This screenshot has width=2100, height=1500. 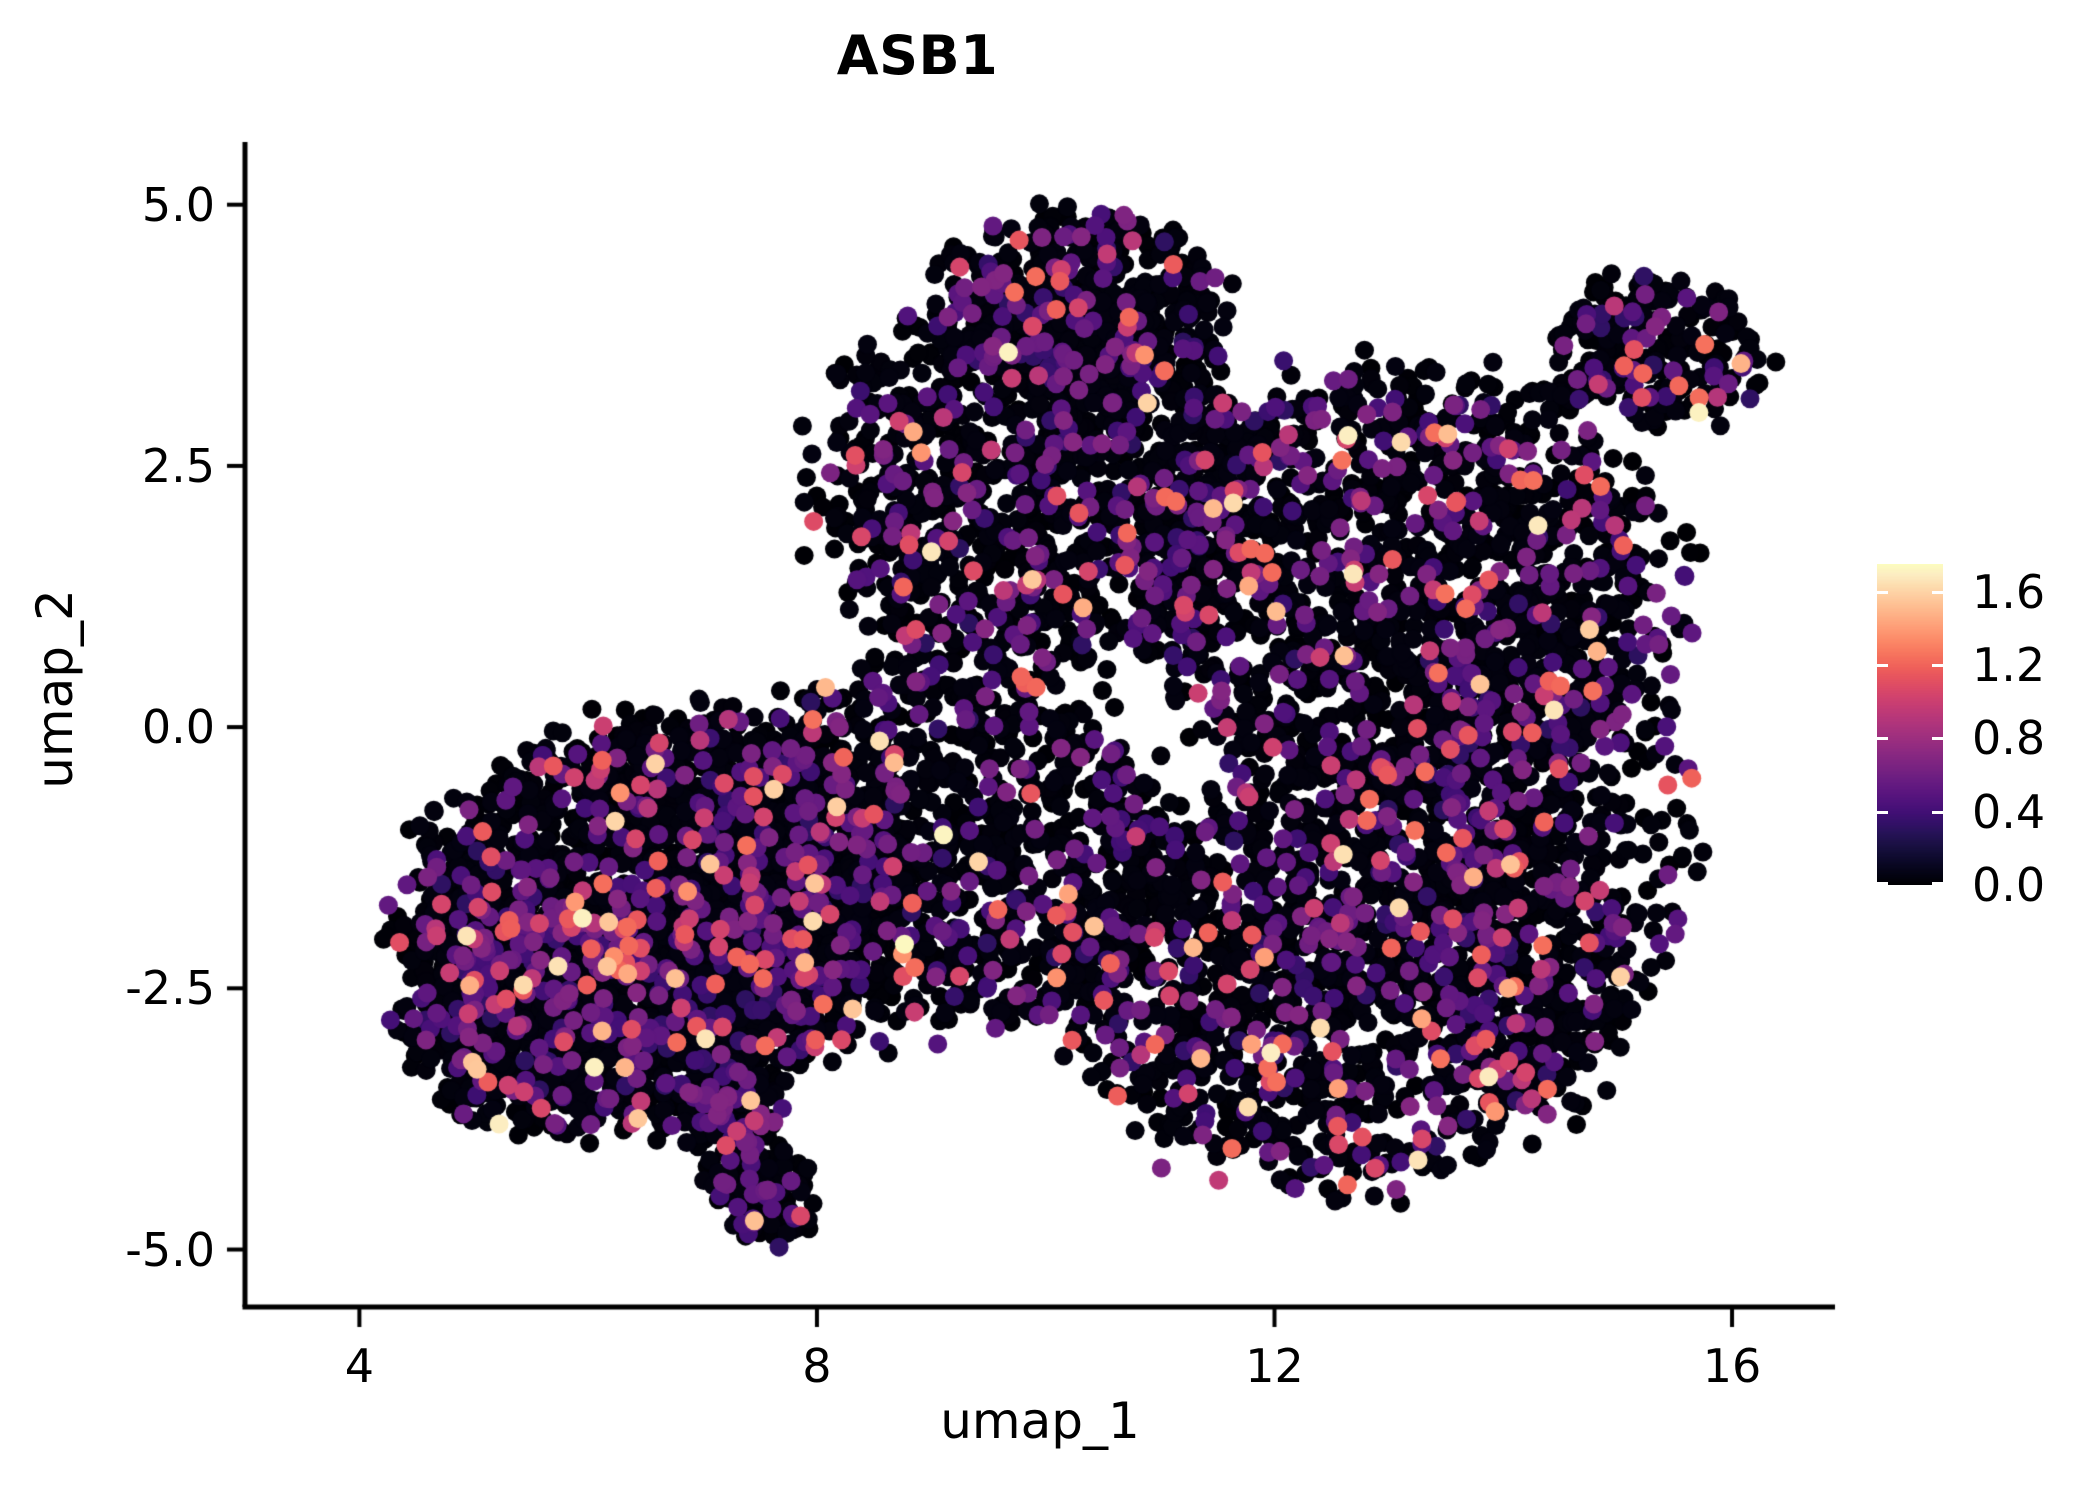 What do you see at coordinates (2009, 664) in the screenshot?
I see `colorbar-tick-label: 1.2` at bounding box center [2009, 664].